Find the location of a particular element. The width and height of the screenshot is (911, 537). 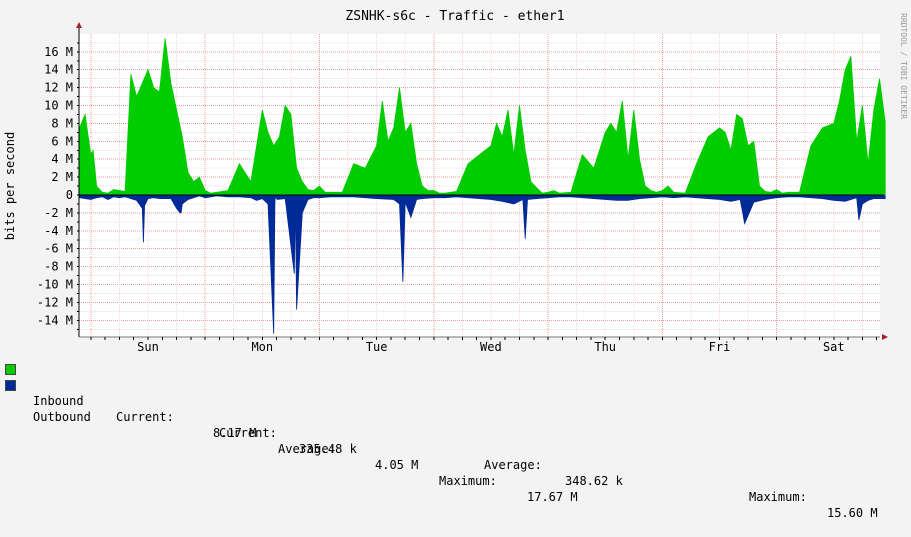

y-tick-label: 10 M is located at coordinates (58, 106).